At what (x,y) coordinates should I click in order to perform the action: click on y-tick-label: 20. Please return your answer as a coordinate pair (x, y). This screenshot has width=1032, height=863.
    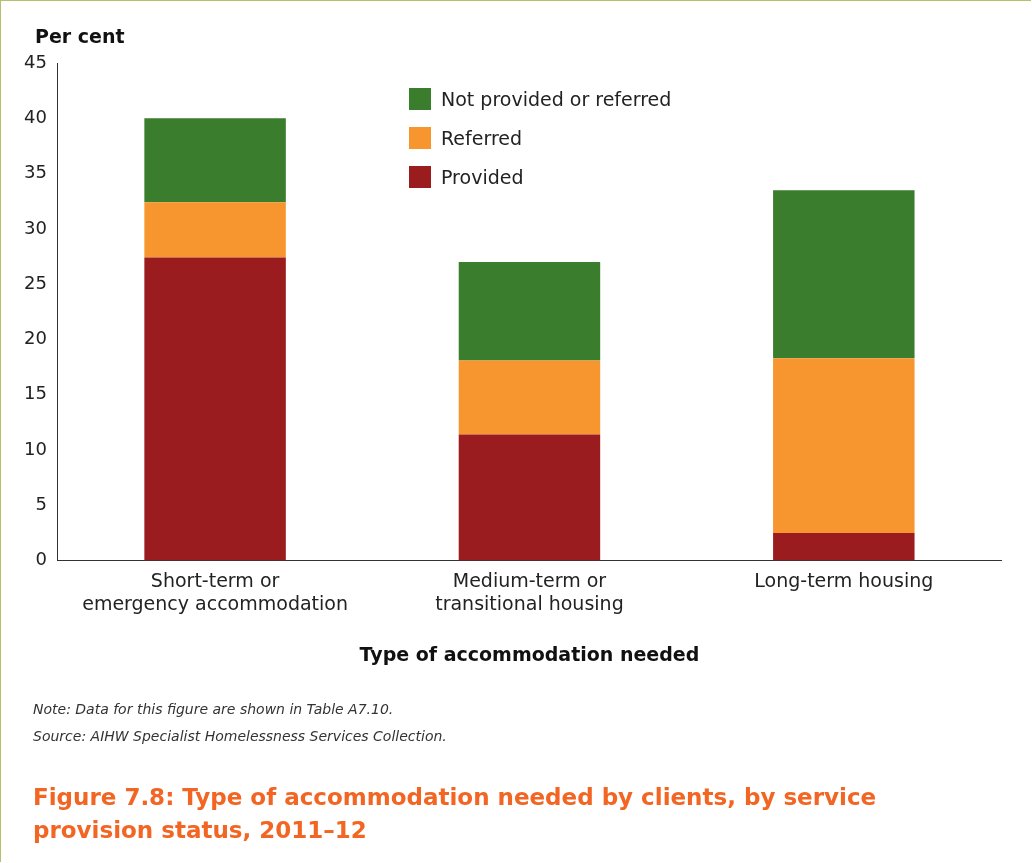
    Looking at the image, I should click on (35, 338).